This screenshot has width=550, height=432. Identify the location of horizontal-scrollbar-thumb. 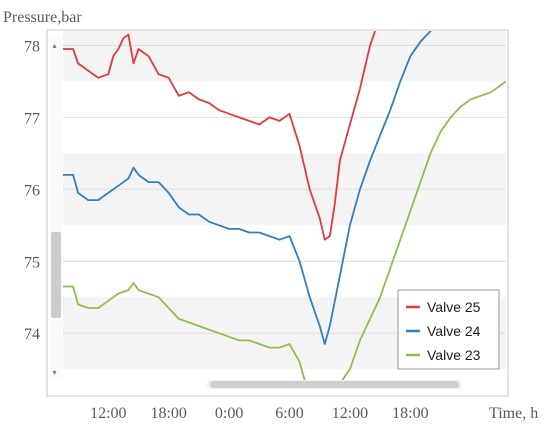
(334, 384).